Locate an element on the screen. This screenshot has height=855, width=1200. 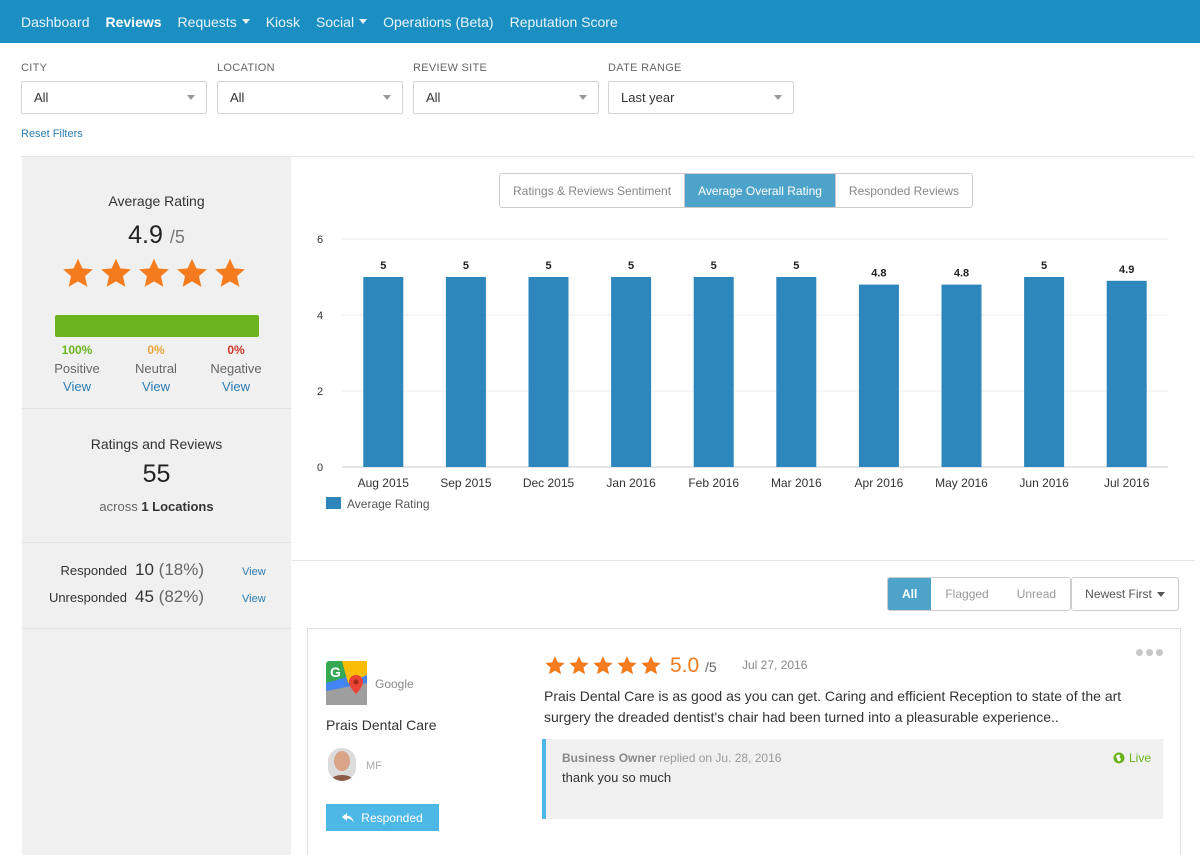
location-select-value: All is located at coordinates (237, 97).